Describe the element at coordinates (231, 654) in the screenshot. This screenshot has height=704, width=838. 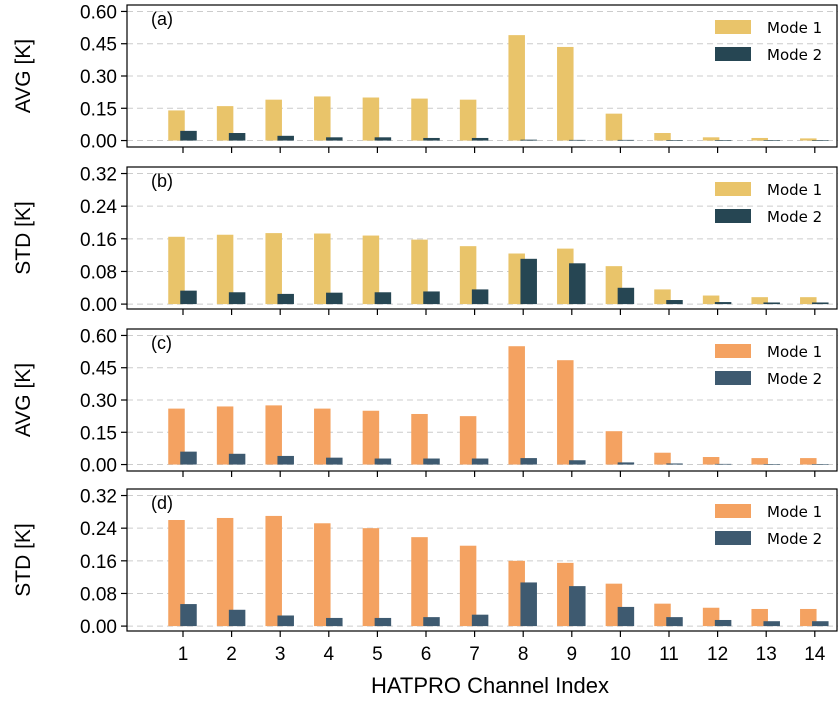
I see `x-tick-label: 2` at that location.